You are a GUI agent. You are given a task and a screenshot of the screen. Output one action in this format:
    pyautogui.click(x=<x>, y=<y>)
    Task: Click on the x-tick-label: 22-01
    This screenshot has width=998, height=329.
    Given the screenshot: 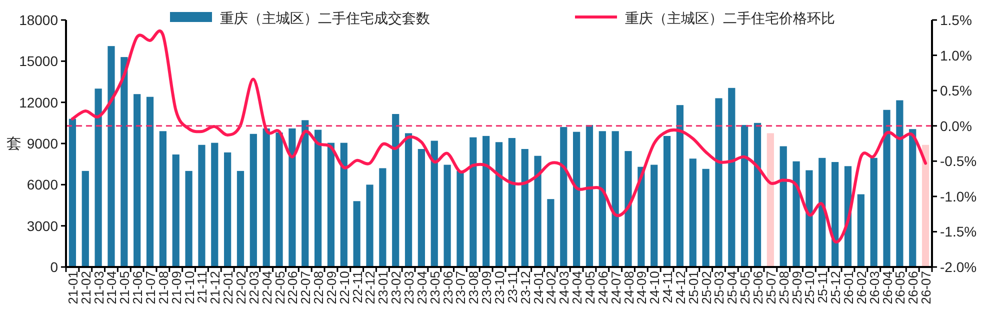 What is the action you would take?
    pyautogui.click(x=228, y=287)
    